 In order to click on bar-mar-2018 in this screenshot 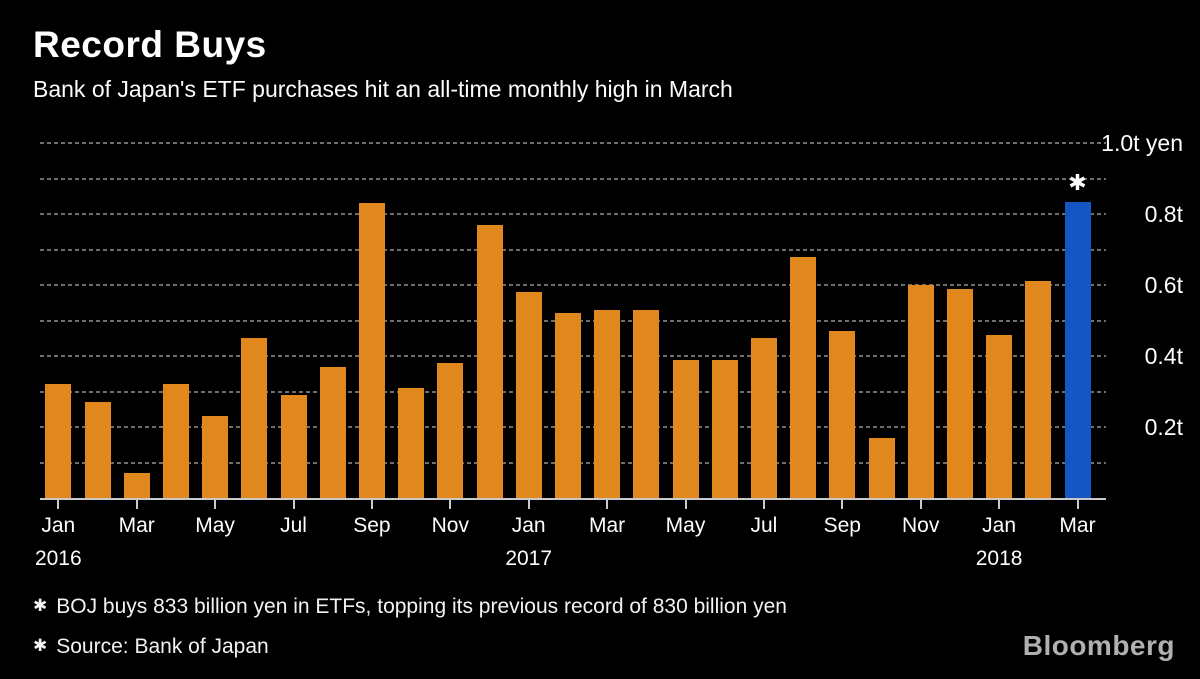, I will do `click(1077, 350)`.